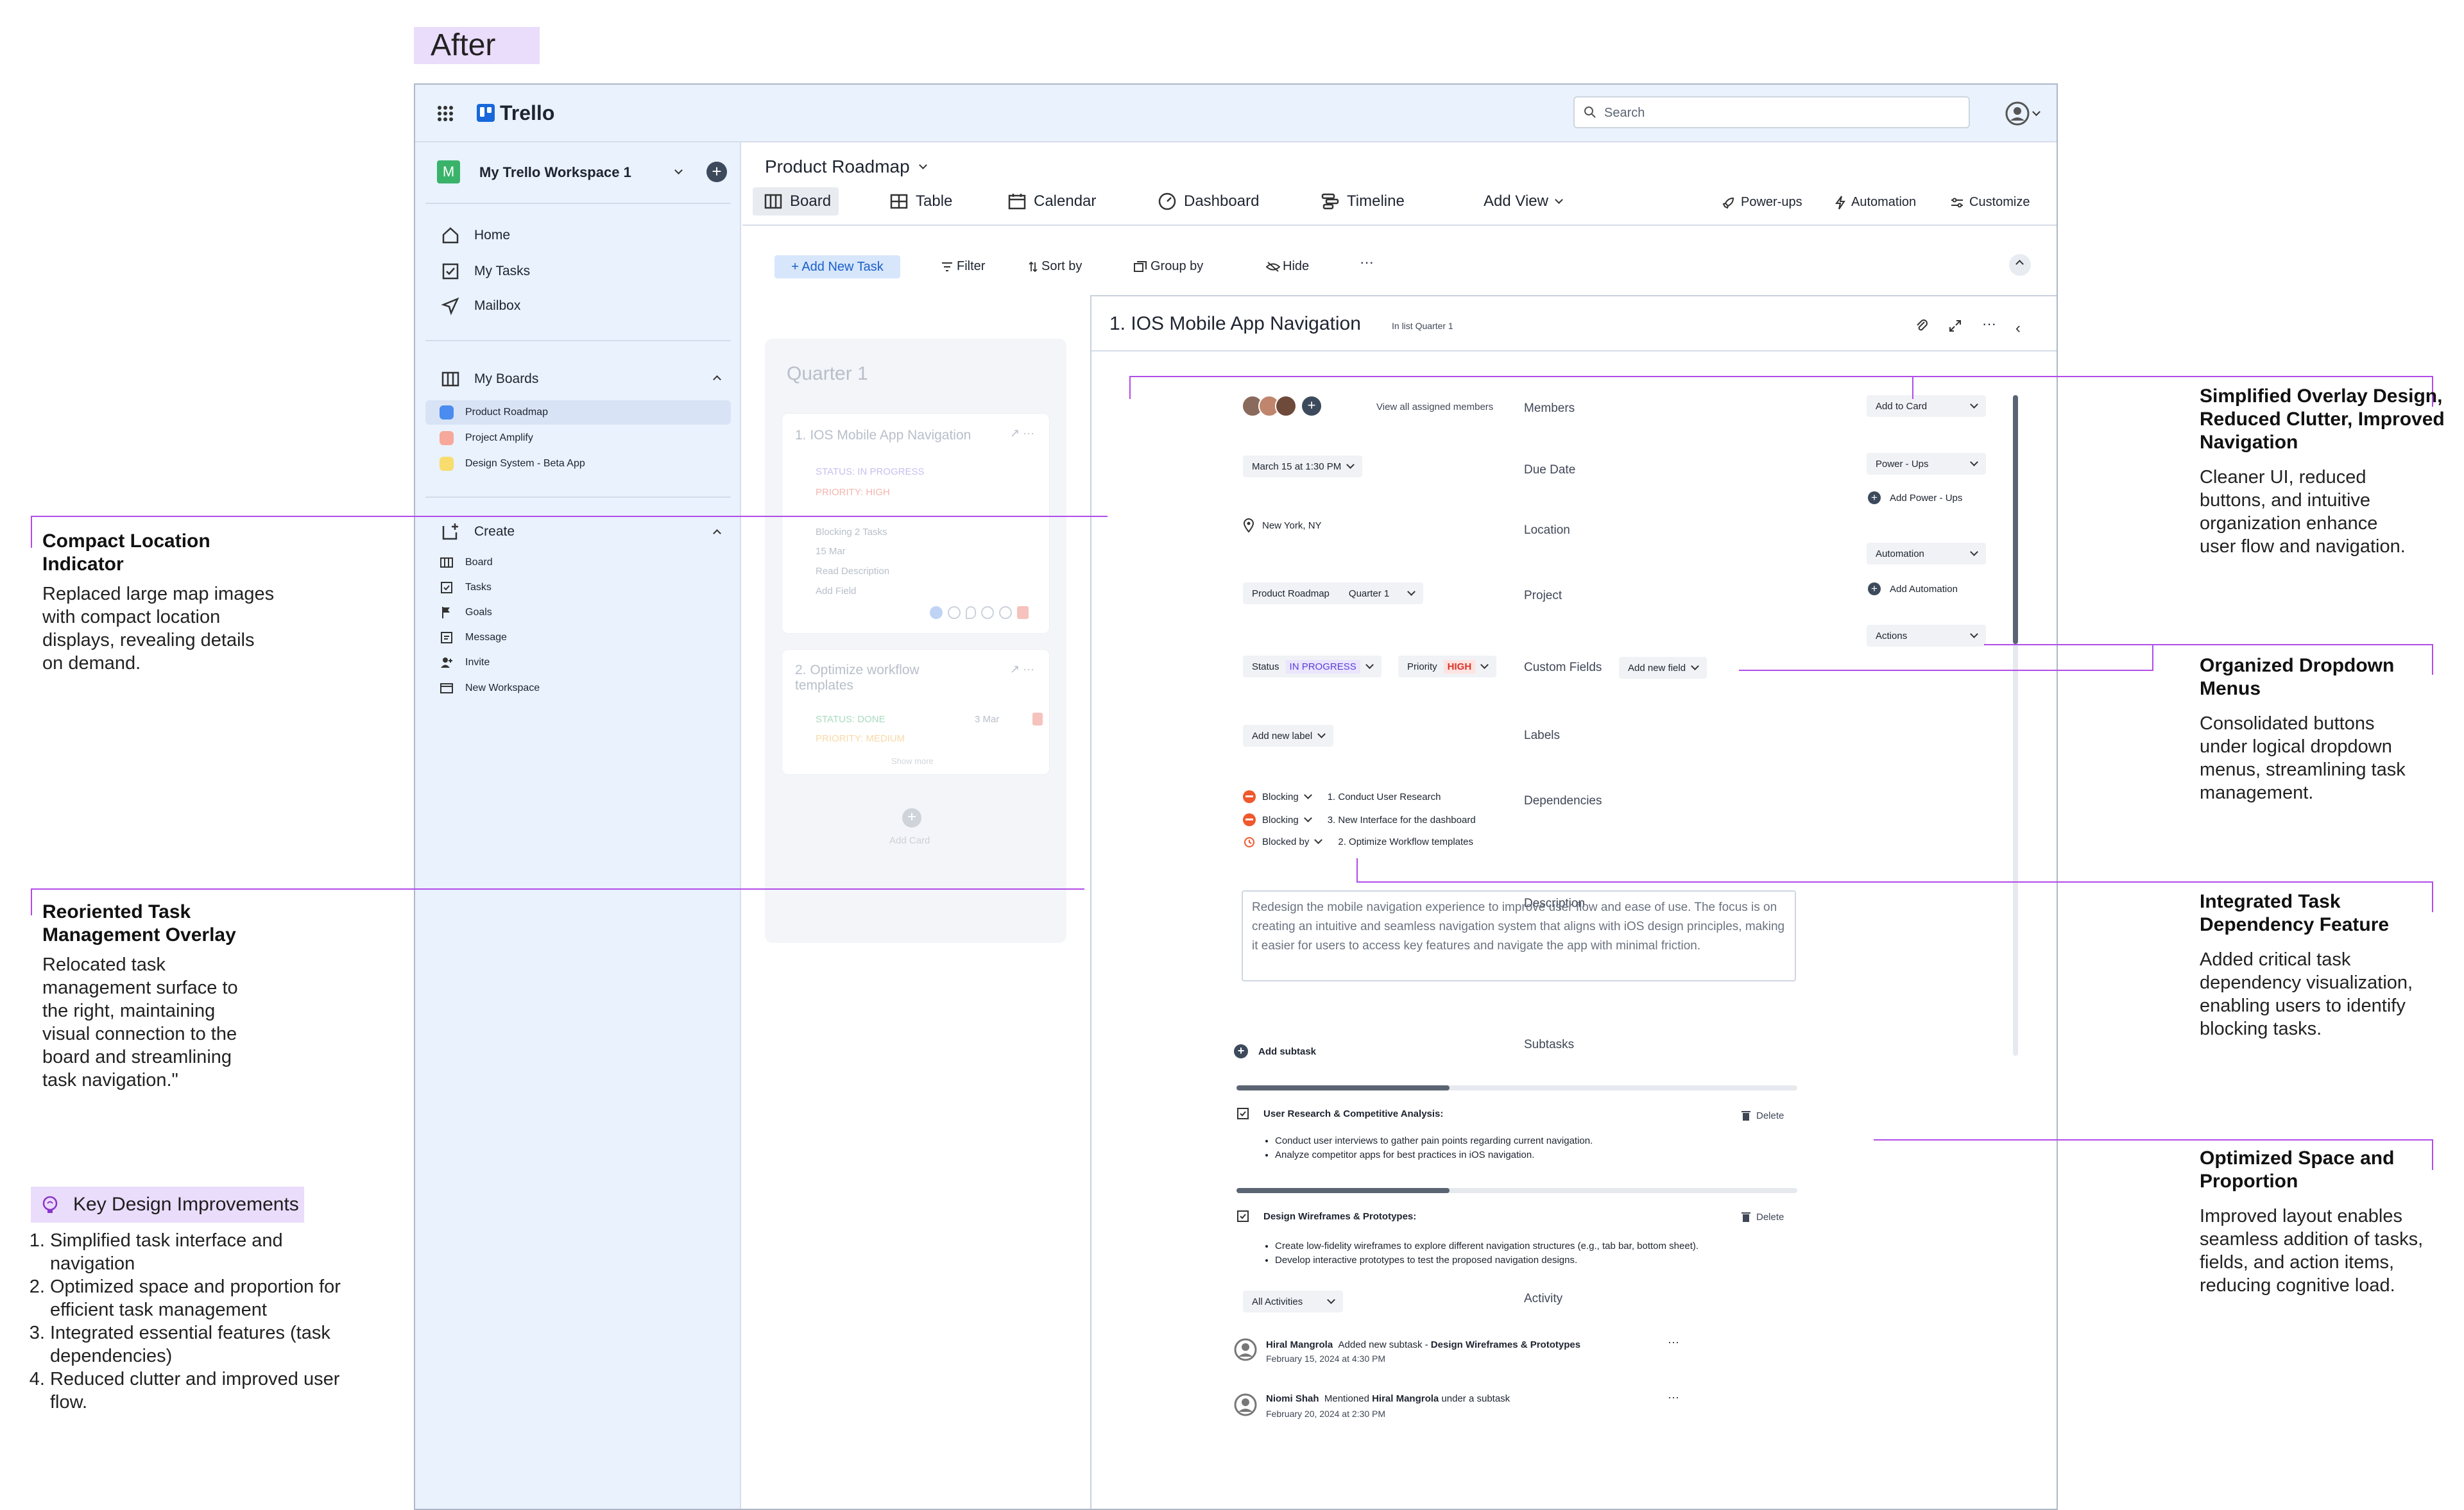 The height and width of the screenshot is (1510, 2464). I want to click on sidebar-item-home: Home, so click(475, 235).